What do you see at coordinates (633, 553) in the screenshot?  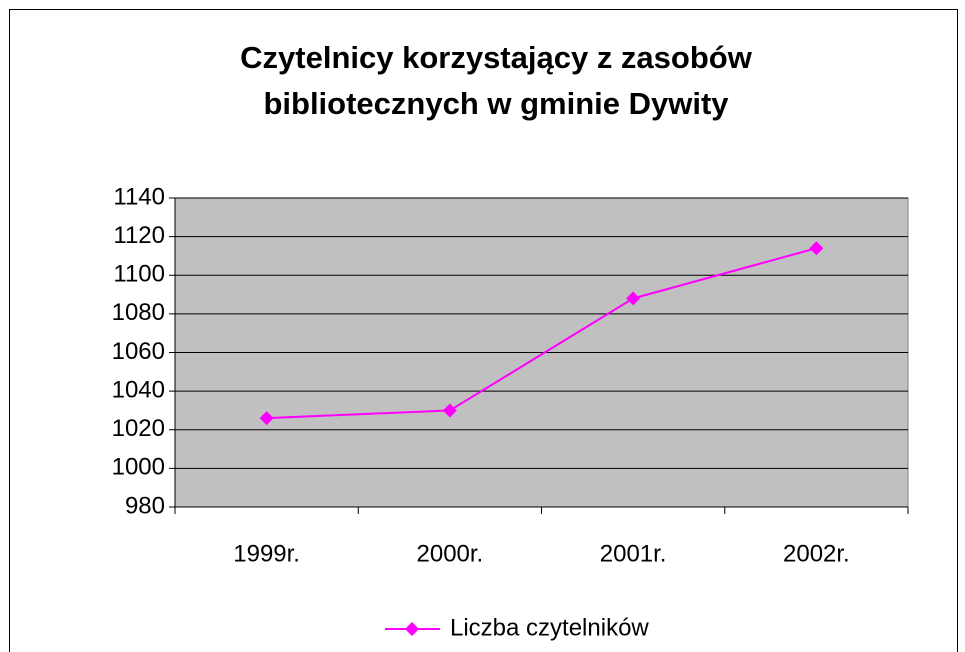 I see `x-tick-label: 2001r.` at bounding box center [633, 553].